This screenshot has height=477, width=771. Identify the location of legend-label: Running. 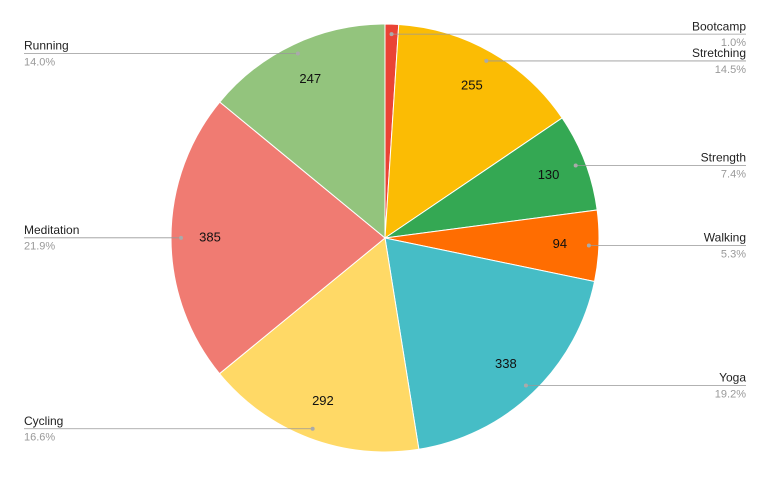
(46, 46).